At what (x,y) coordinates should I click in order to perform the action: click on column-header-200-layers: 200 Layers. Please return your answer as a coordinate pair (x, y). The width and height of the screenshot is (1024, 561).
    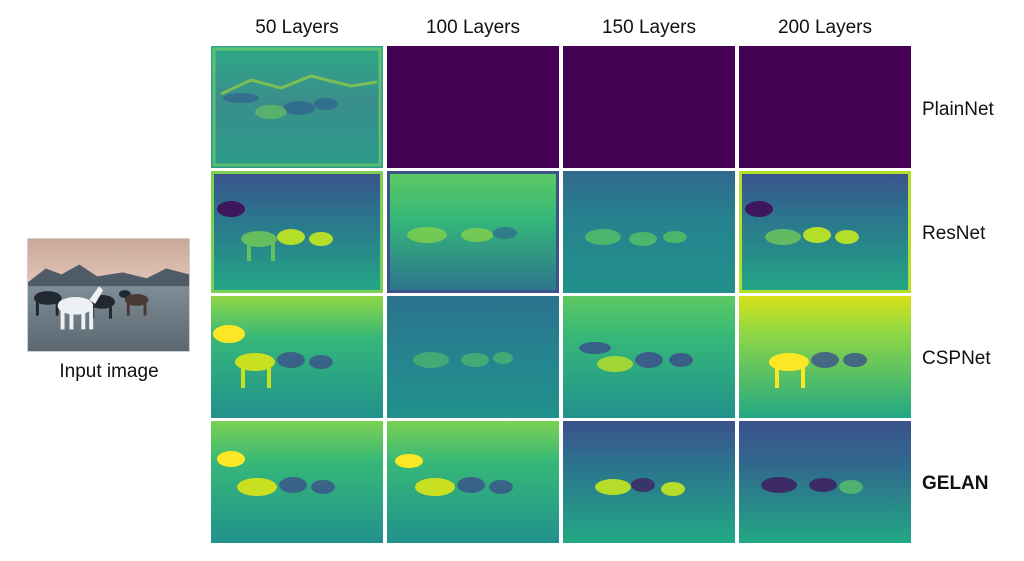
    Looking at the image, I should click on (824, 27).